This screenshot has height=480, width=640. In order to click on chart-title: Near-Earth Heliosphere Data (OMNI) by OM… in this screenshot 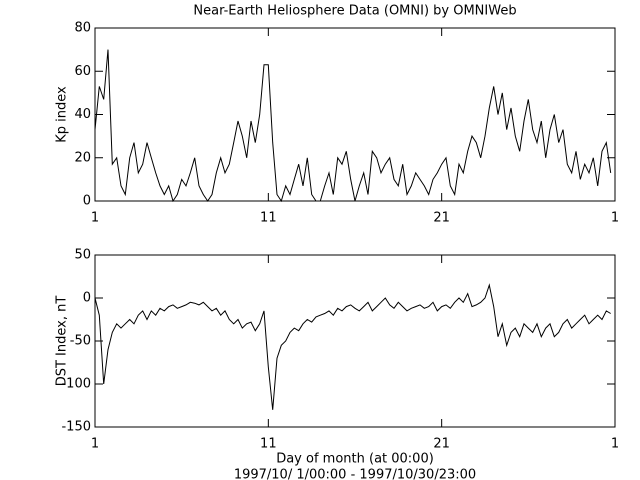, I will do `click(354, 11)`.